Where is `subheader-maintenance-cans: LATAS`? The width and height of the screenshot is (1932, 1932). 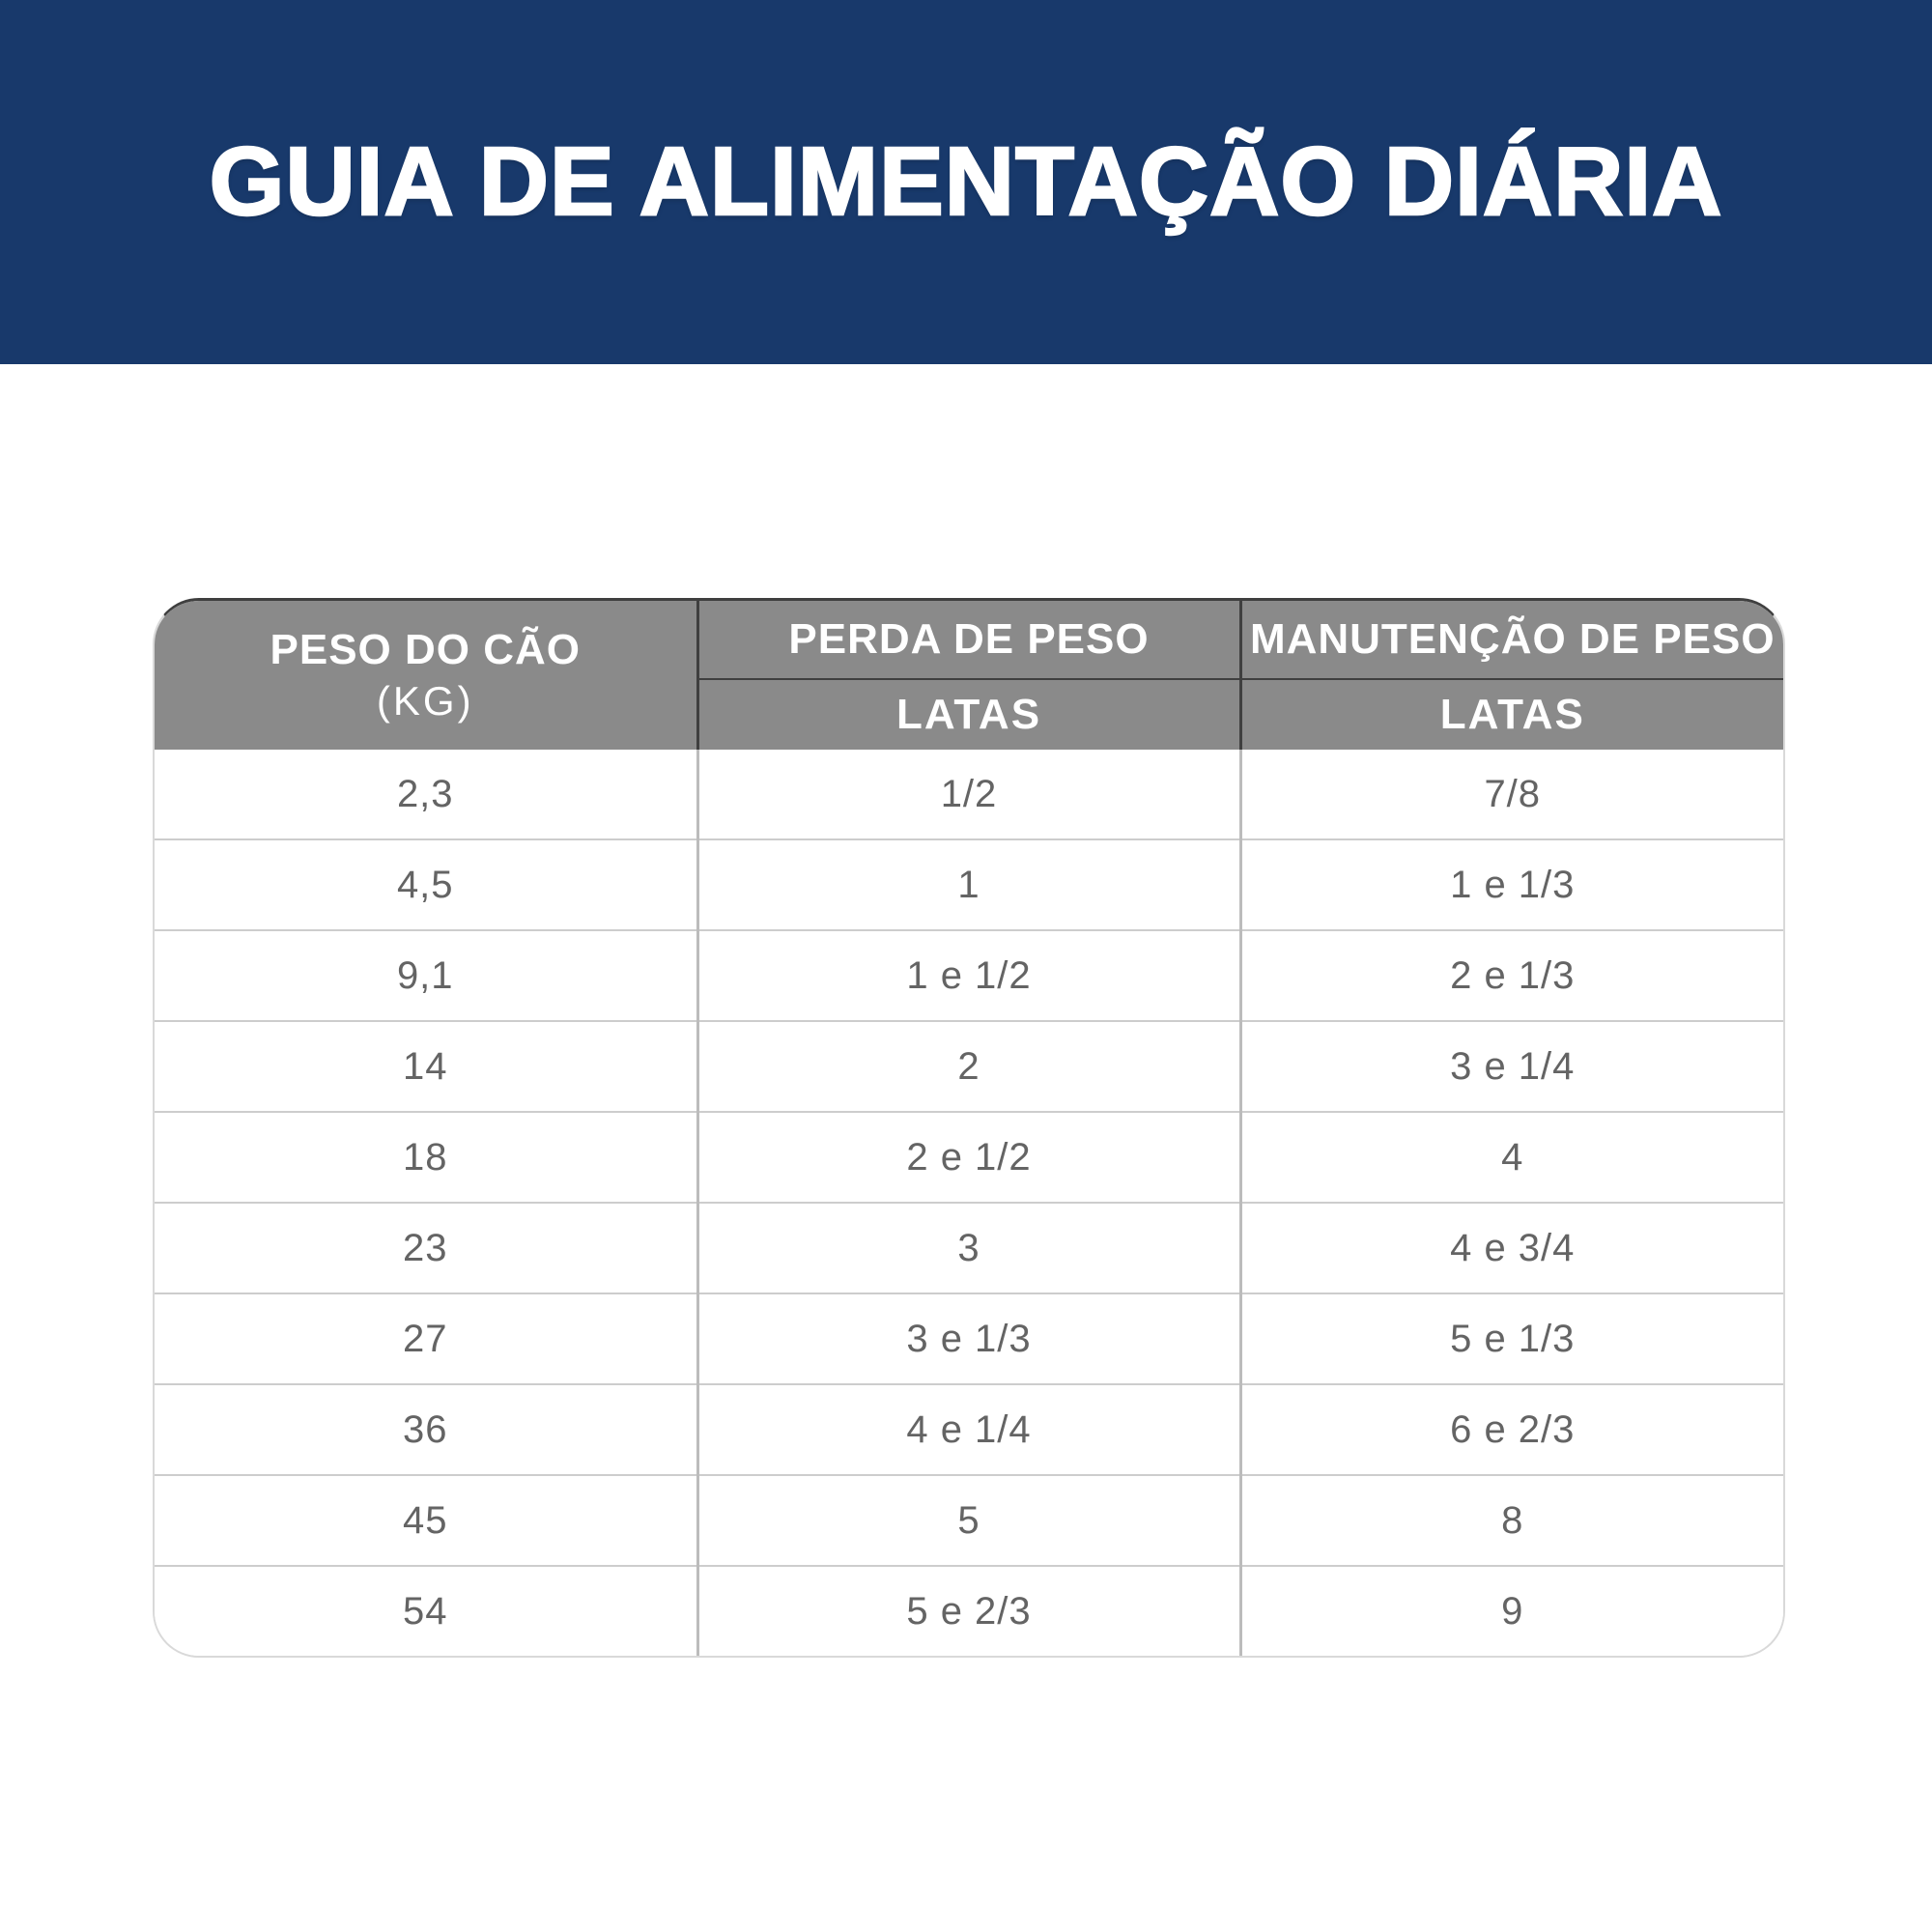
subheader-maintenance-cans: LATAS is located at coordinates (1510, 714).